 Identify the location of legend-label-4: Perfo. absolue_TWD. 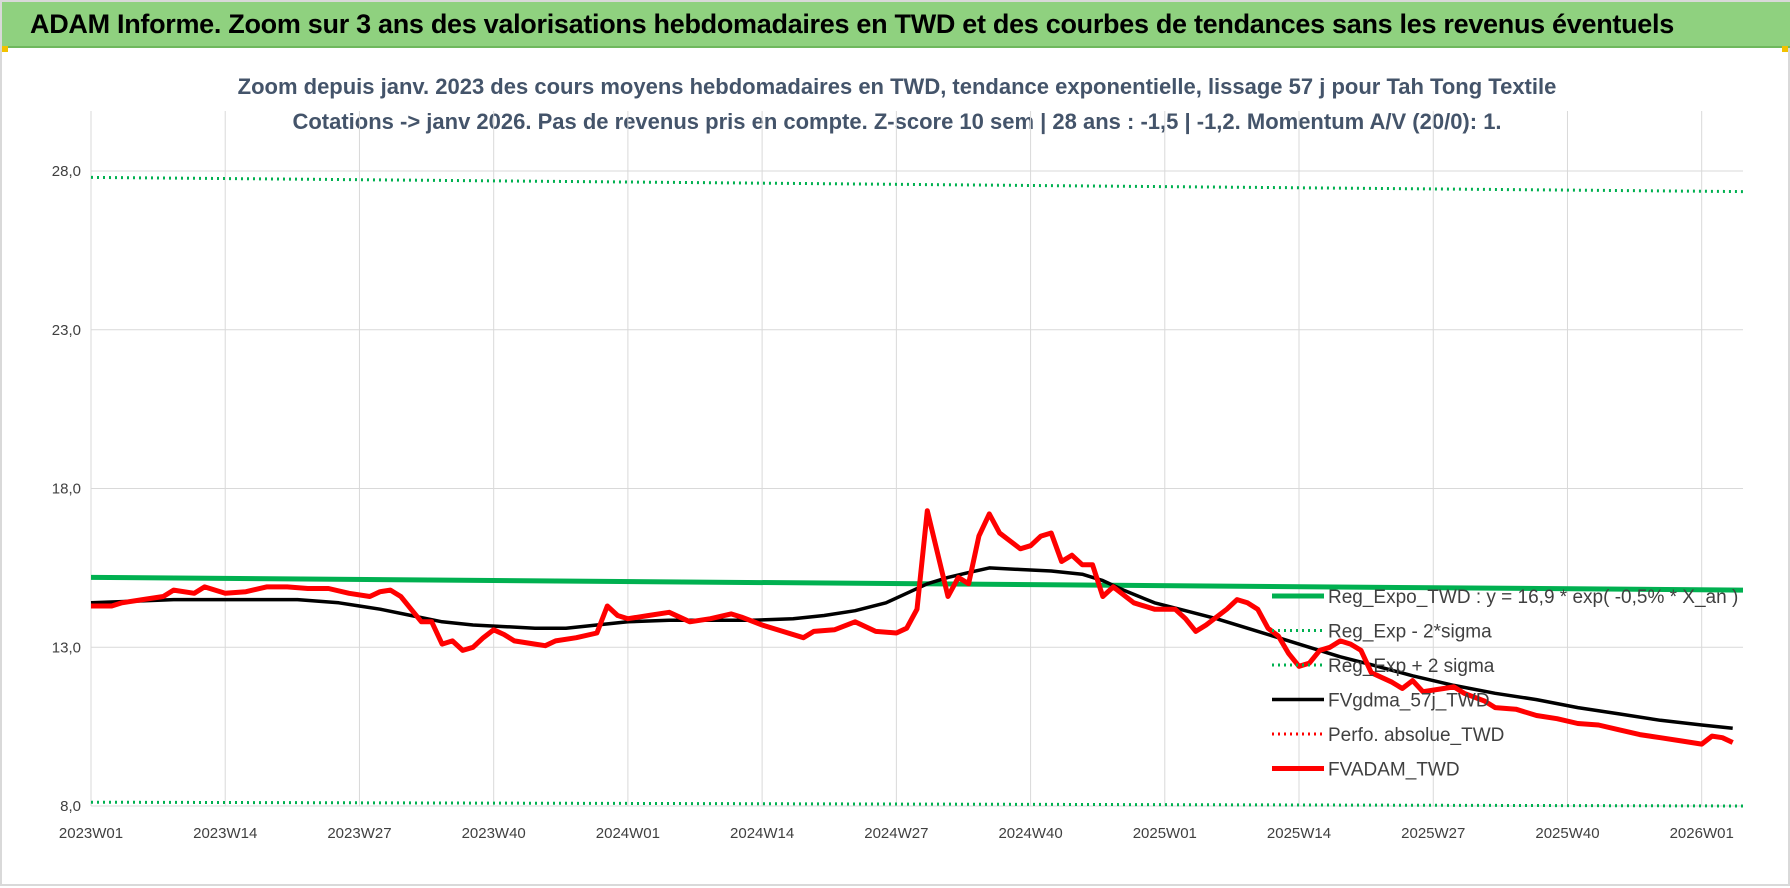
(1416, 735).